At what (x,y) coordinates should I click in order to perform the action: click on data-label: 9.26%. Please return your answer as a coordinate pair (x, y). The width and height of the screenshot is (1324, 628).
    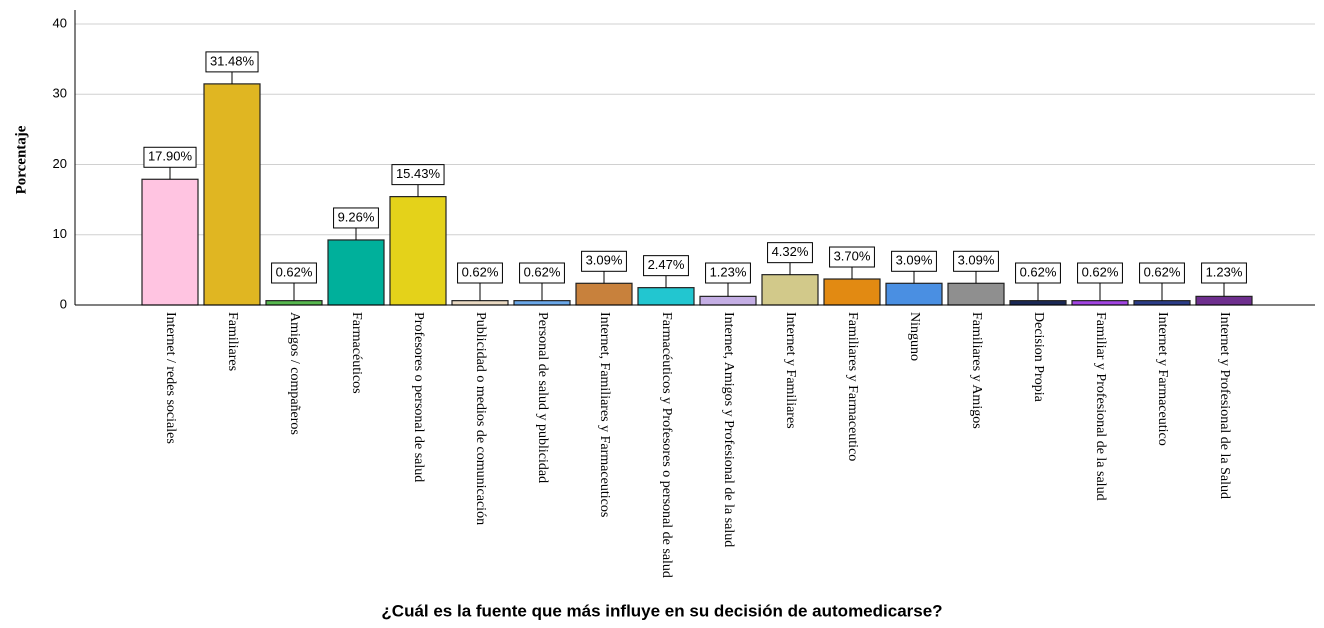
    Looking at the image, I should click on (356, 216).